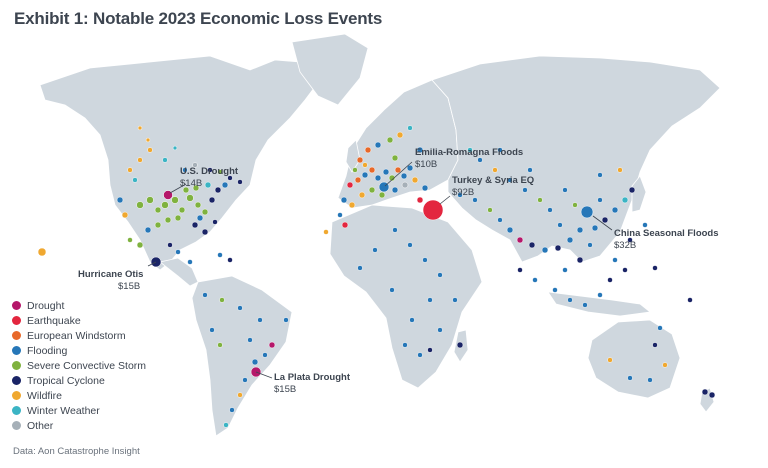 Image resolution: width=768 pixels, height=468 pixels. I want to click on china-floods-value: $32B, so click(625, 245).